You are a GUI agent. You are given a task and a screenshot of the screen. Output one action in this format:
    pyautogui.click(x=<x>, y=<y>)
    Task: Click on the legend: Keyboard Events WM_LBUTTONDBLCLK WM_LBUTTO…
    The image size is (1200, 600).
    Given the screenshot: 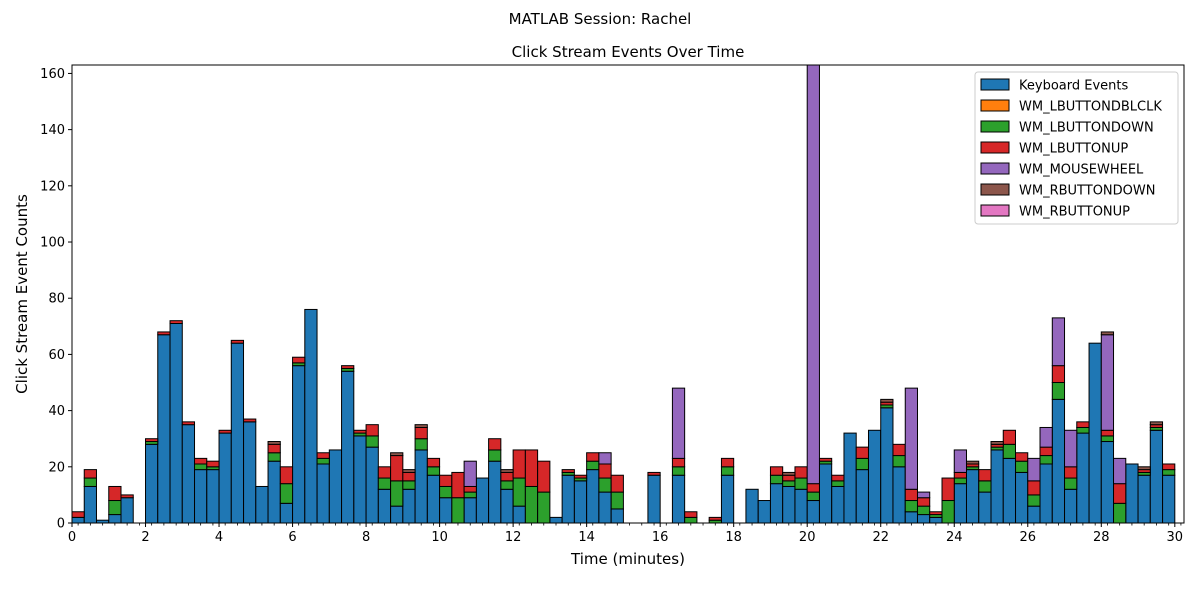 What is the action you would take?
    pyautogui.click(x=1076, y=148)
    